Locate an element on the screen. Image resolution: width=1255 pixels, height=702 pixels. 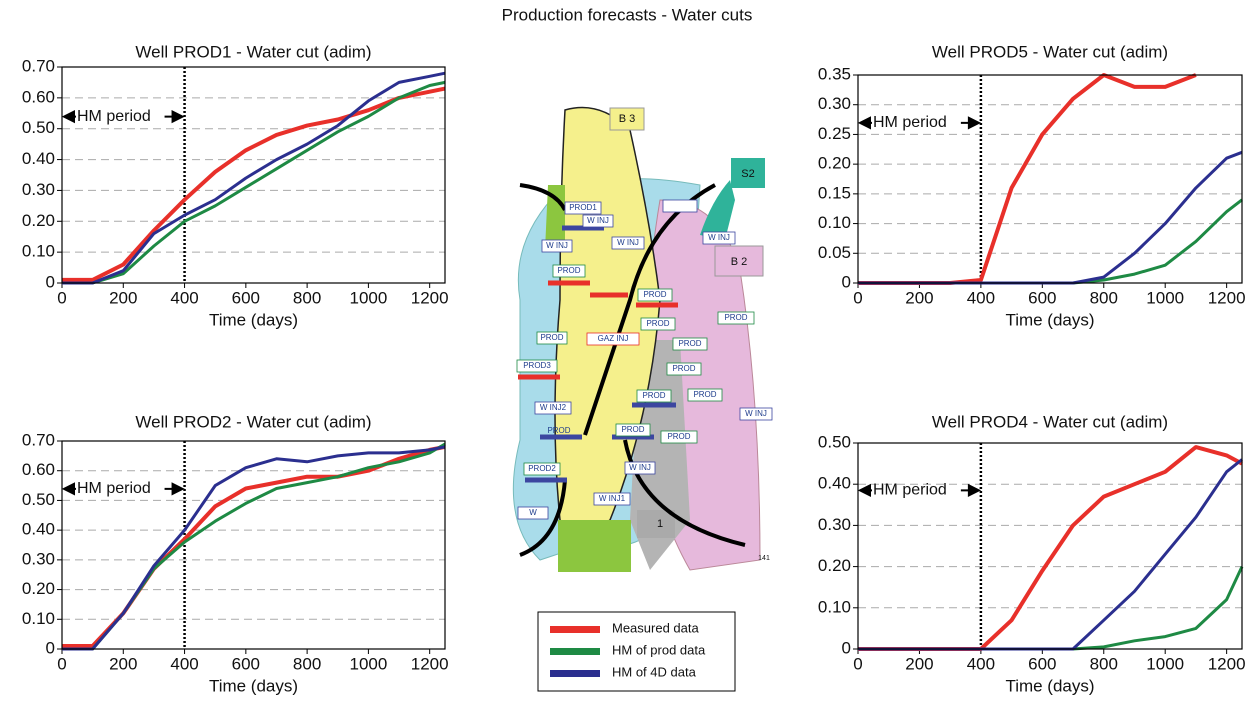
zone-green is located at coordinates (594, 546).